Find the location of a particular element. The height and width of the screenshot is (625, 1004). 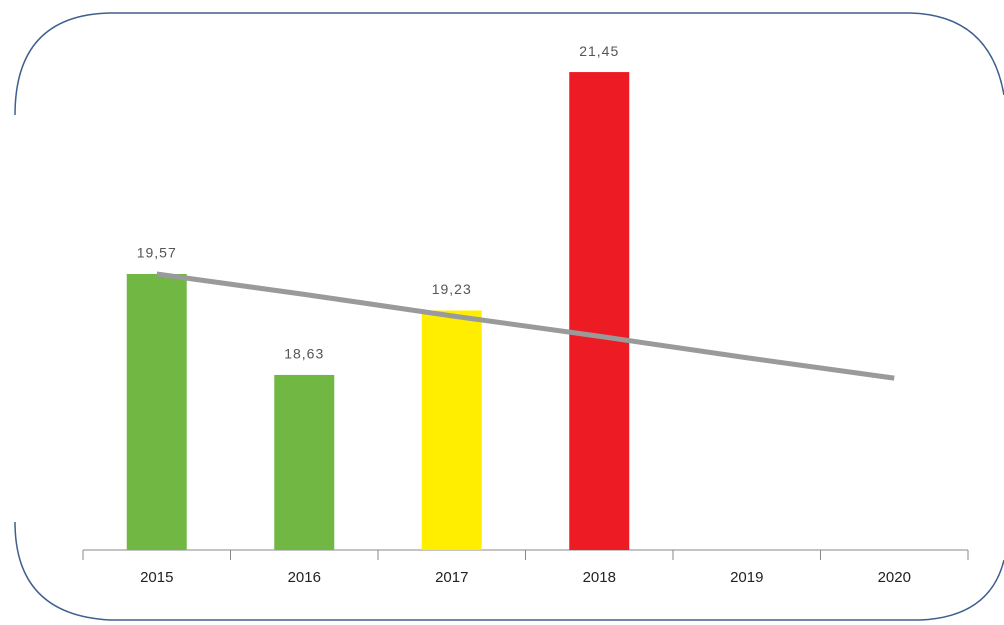

x-tick-label: 2018 is located at coordinates (599, 577).